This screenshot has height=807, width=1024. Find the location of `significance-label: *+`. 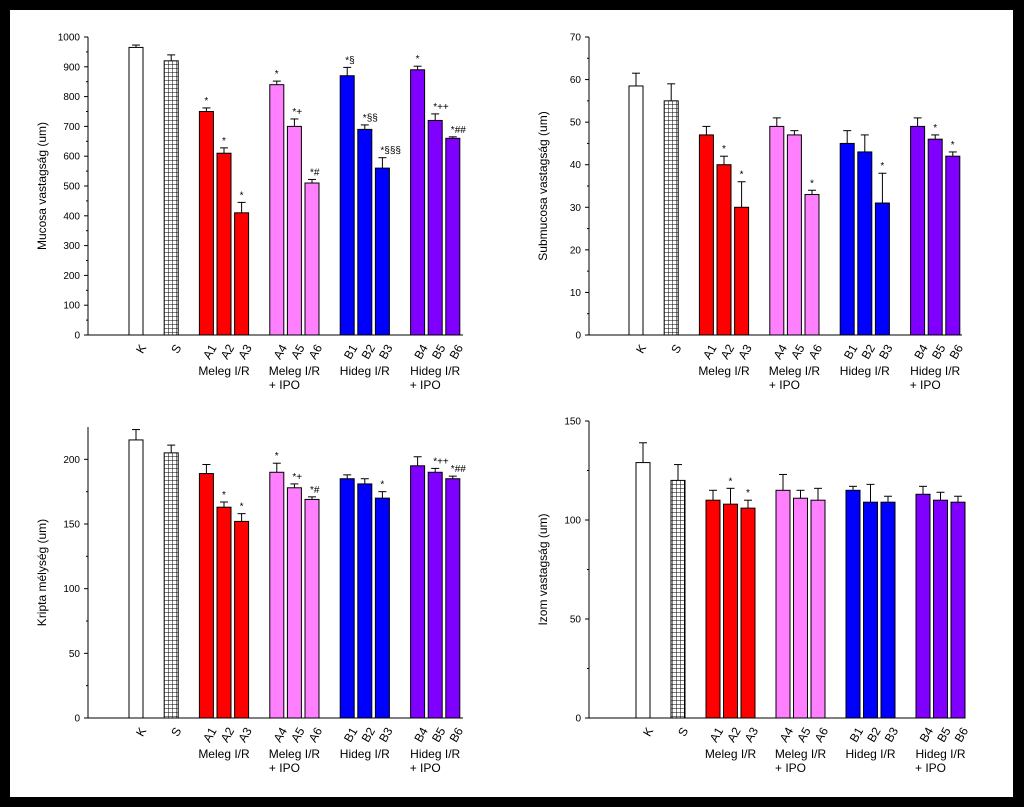

significance-label: *+ is located at coordinates (297, 477).